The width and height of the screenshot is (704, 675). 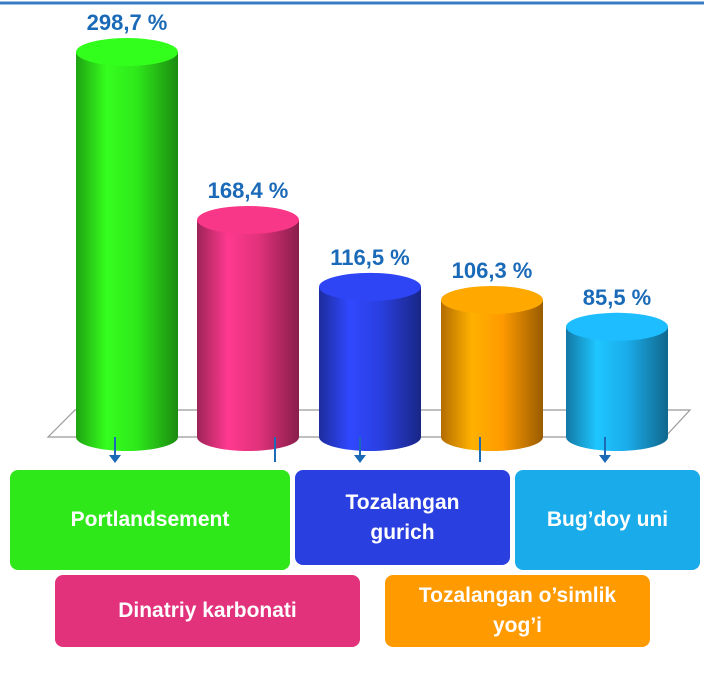 What do you see at coordinates (370, 257) in the screenshot?
I see `value-label: 116,5 %` at bounding box center [370, 257].